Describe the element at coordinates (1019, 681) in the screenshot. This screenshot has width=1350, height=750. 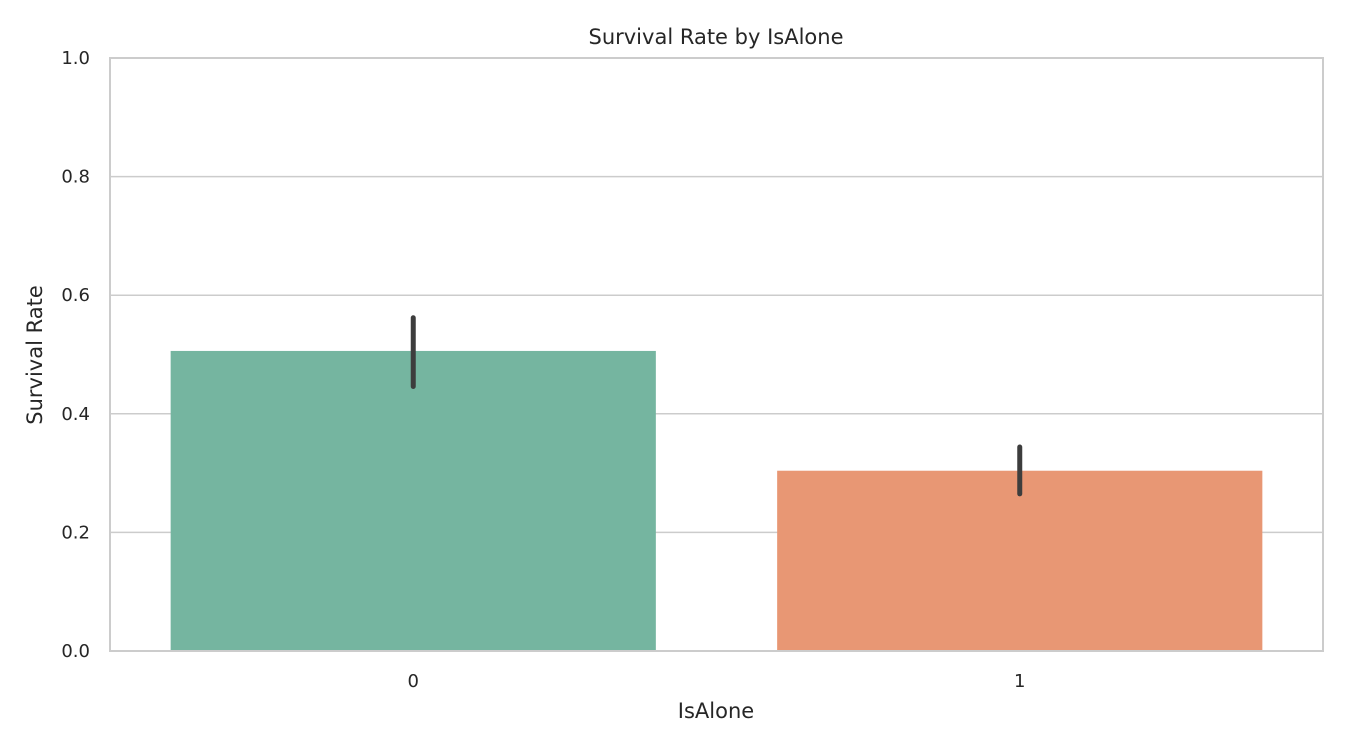
I see `x-tick-label: 1` at that location.